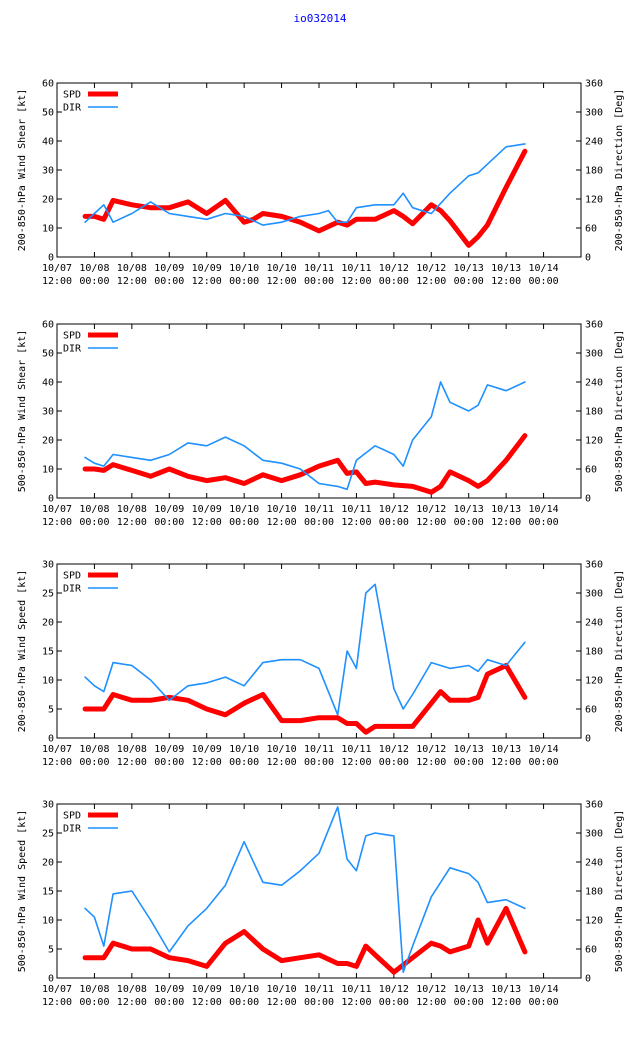 The image size is (640, 1060). Describe the element at coordinates (51, 950) in the screenshot. I see `y-tick-label: 5` at that location.